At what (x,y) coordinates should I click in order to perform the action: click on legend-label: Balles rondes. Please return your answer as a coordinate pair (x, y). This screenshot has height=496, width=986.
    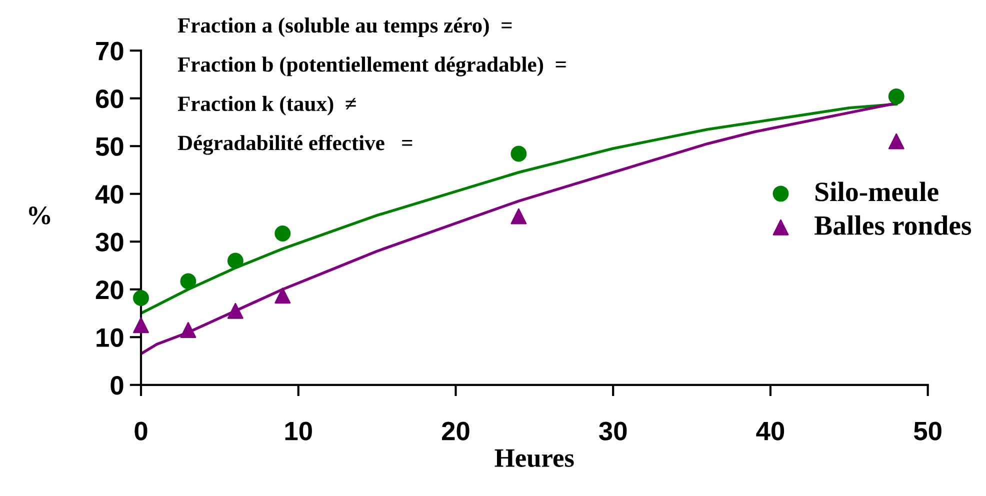
    Looking at the image, I should click on (893, 225).